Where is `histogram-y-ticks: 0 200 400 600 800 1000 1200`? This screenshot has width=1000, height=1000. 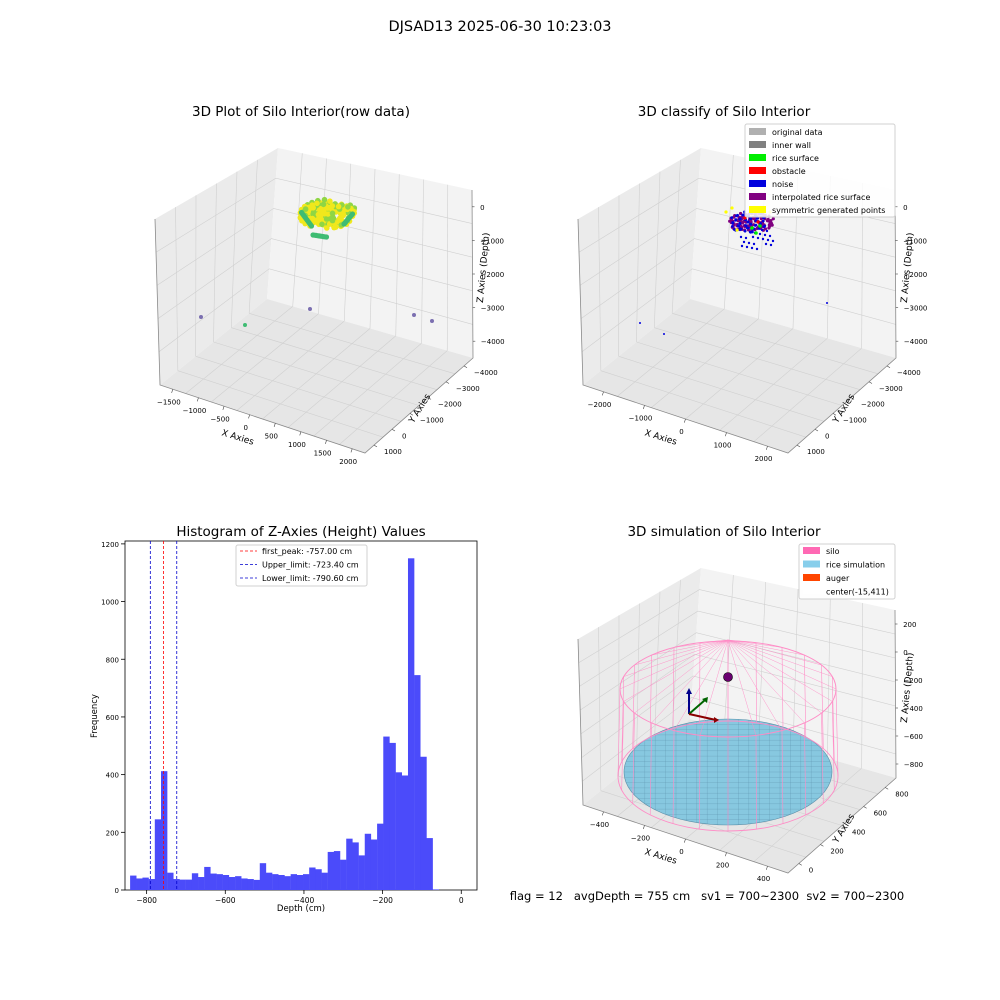 histogram-y-ticks: 0 200 400 600 800 1000 1200 is located at coordinates (113, 718).